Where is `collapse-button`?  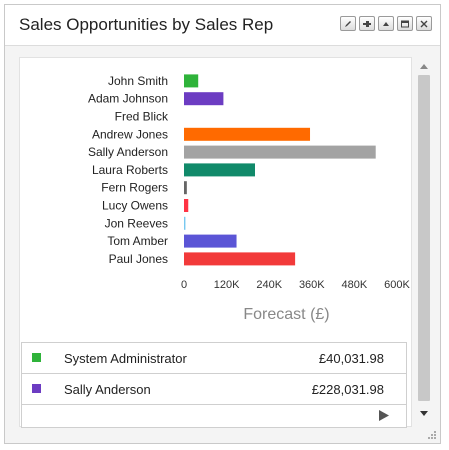 collapse-button is located at coordinates (386, 23).